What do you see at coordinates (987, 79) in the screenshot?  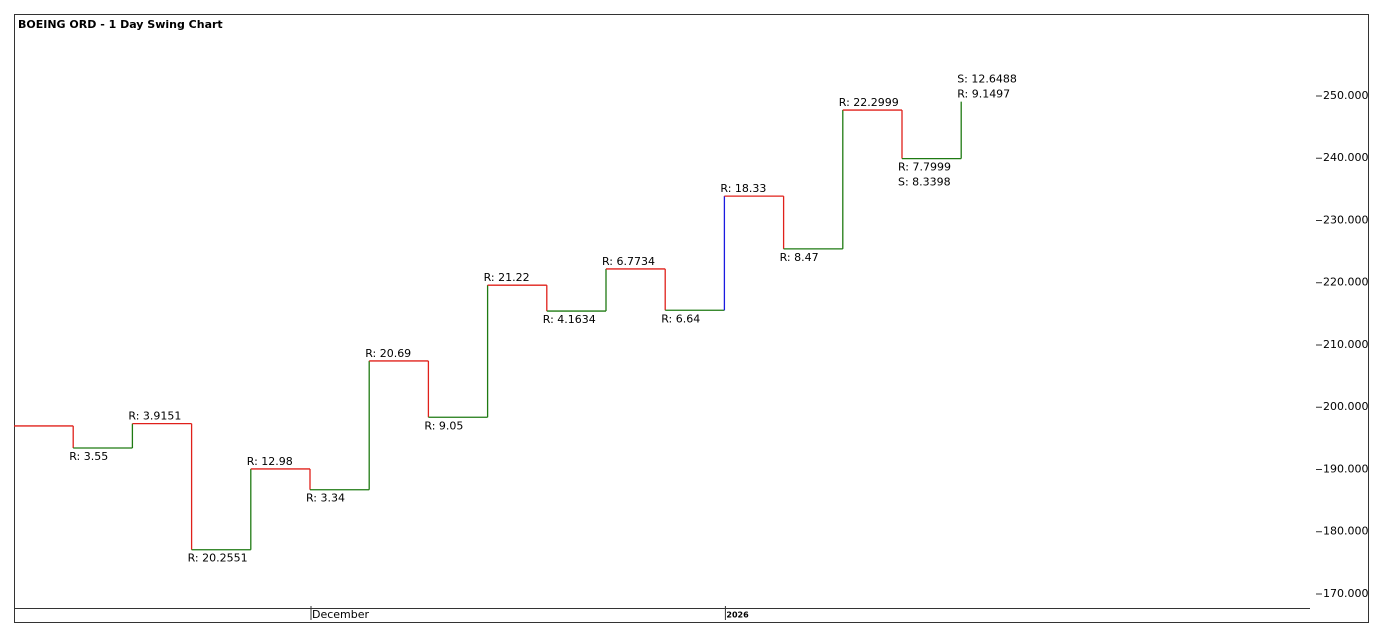 I see `swing-label: S: 12.6488` at bounding box center [987, 79].